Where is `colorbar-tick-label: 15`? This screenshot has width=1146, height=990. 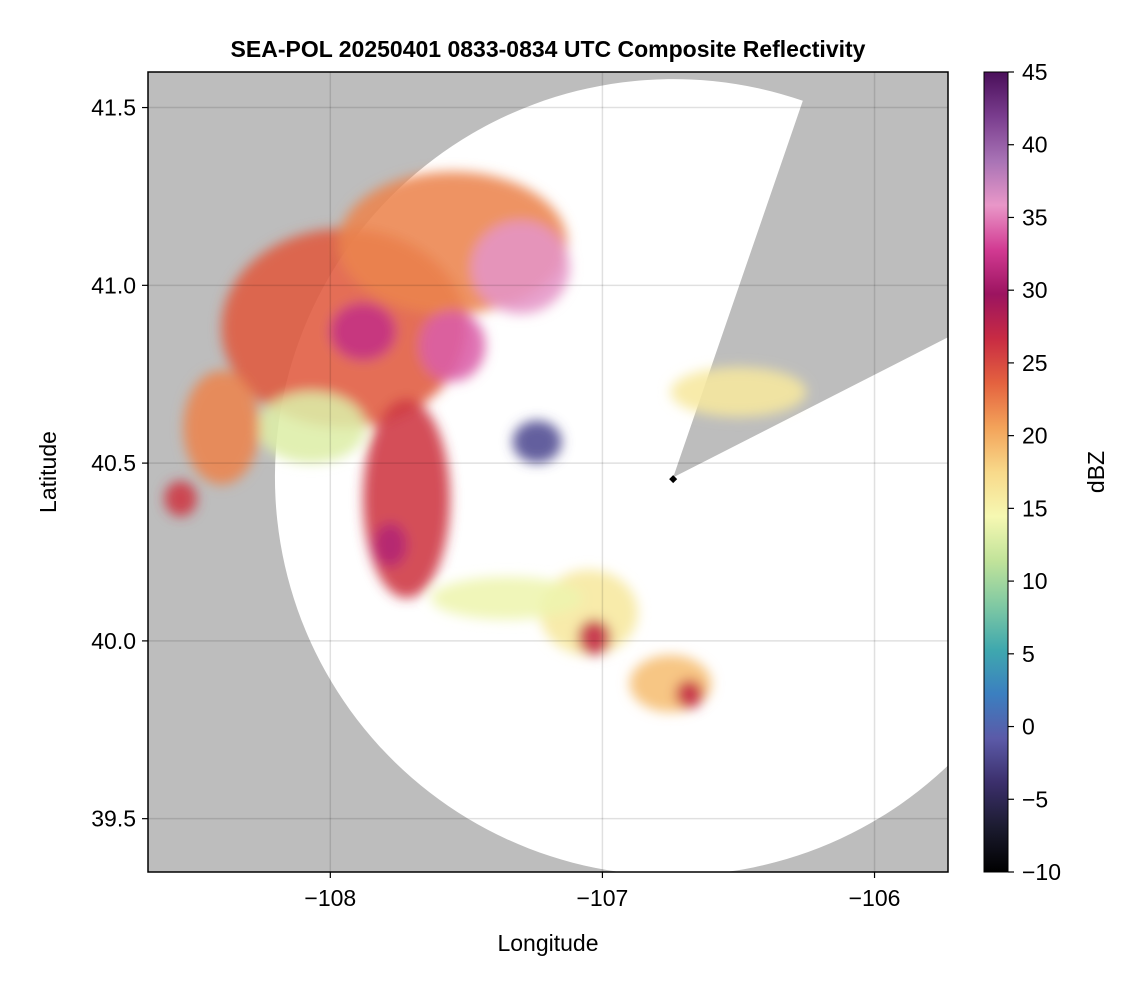
colorbar-tick-label: 15 is located at coordinates (1035, 508).